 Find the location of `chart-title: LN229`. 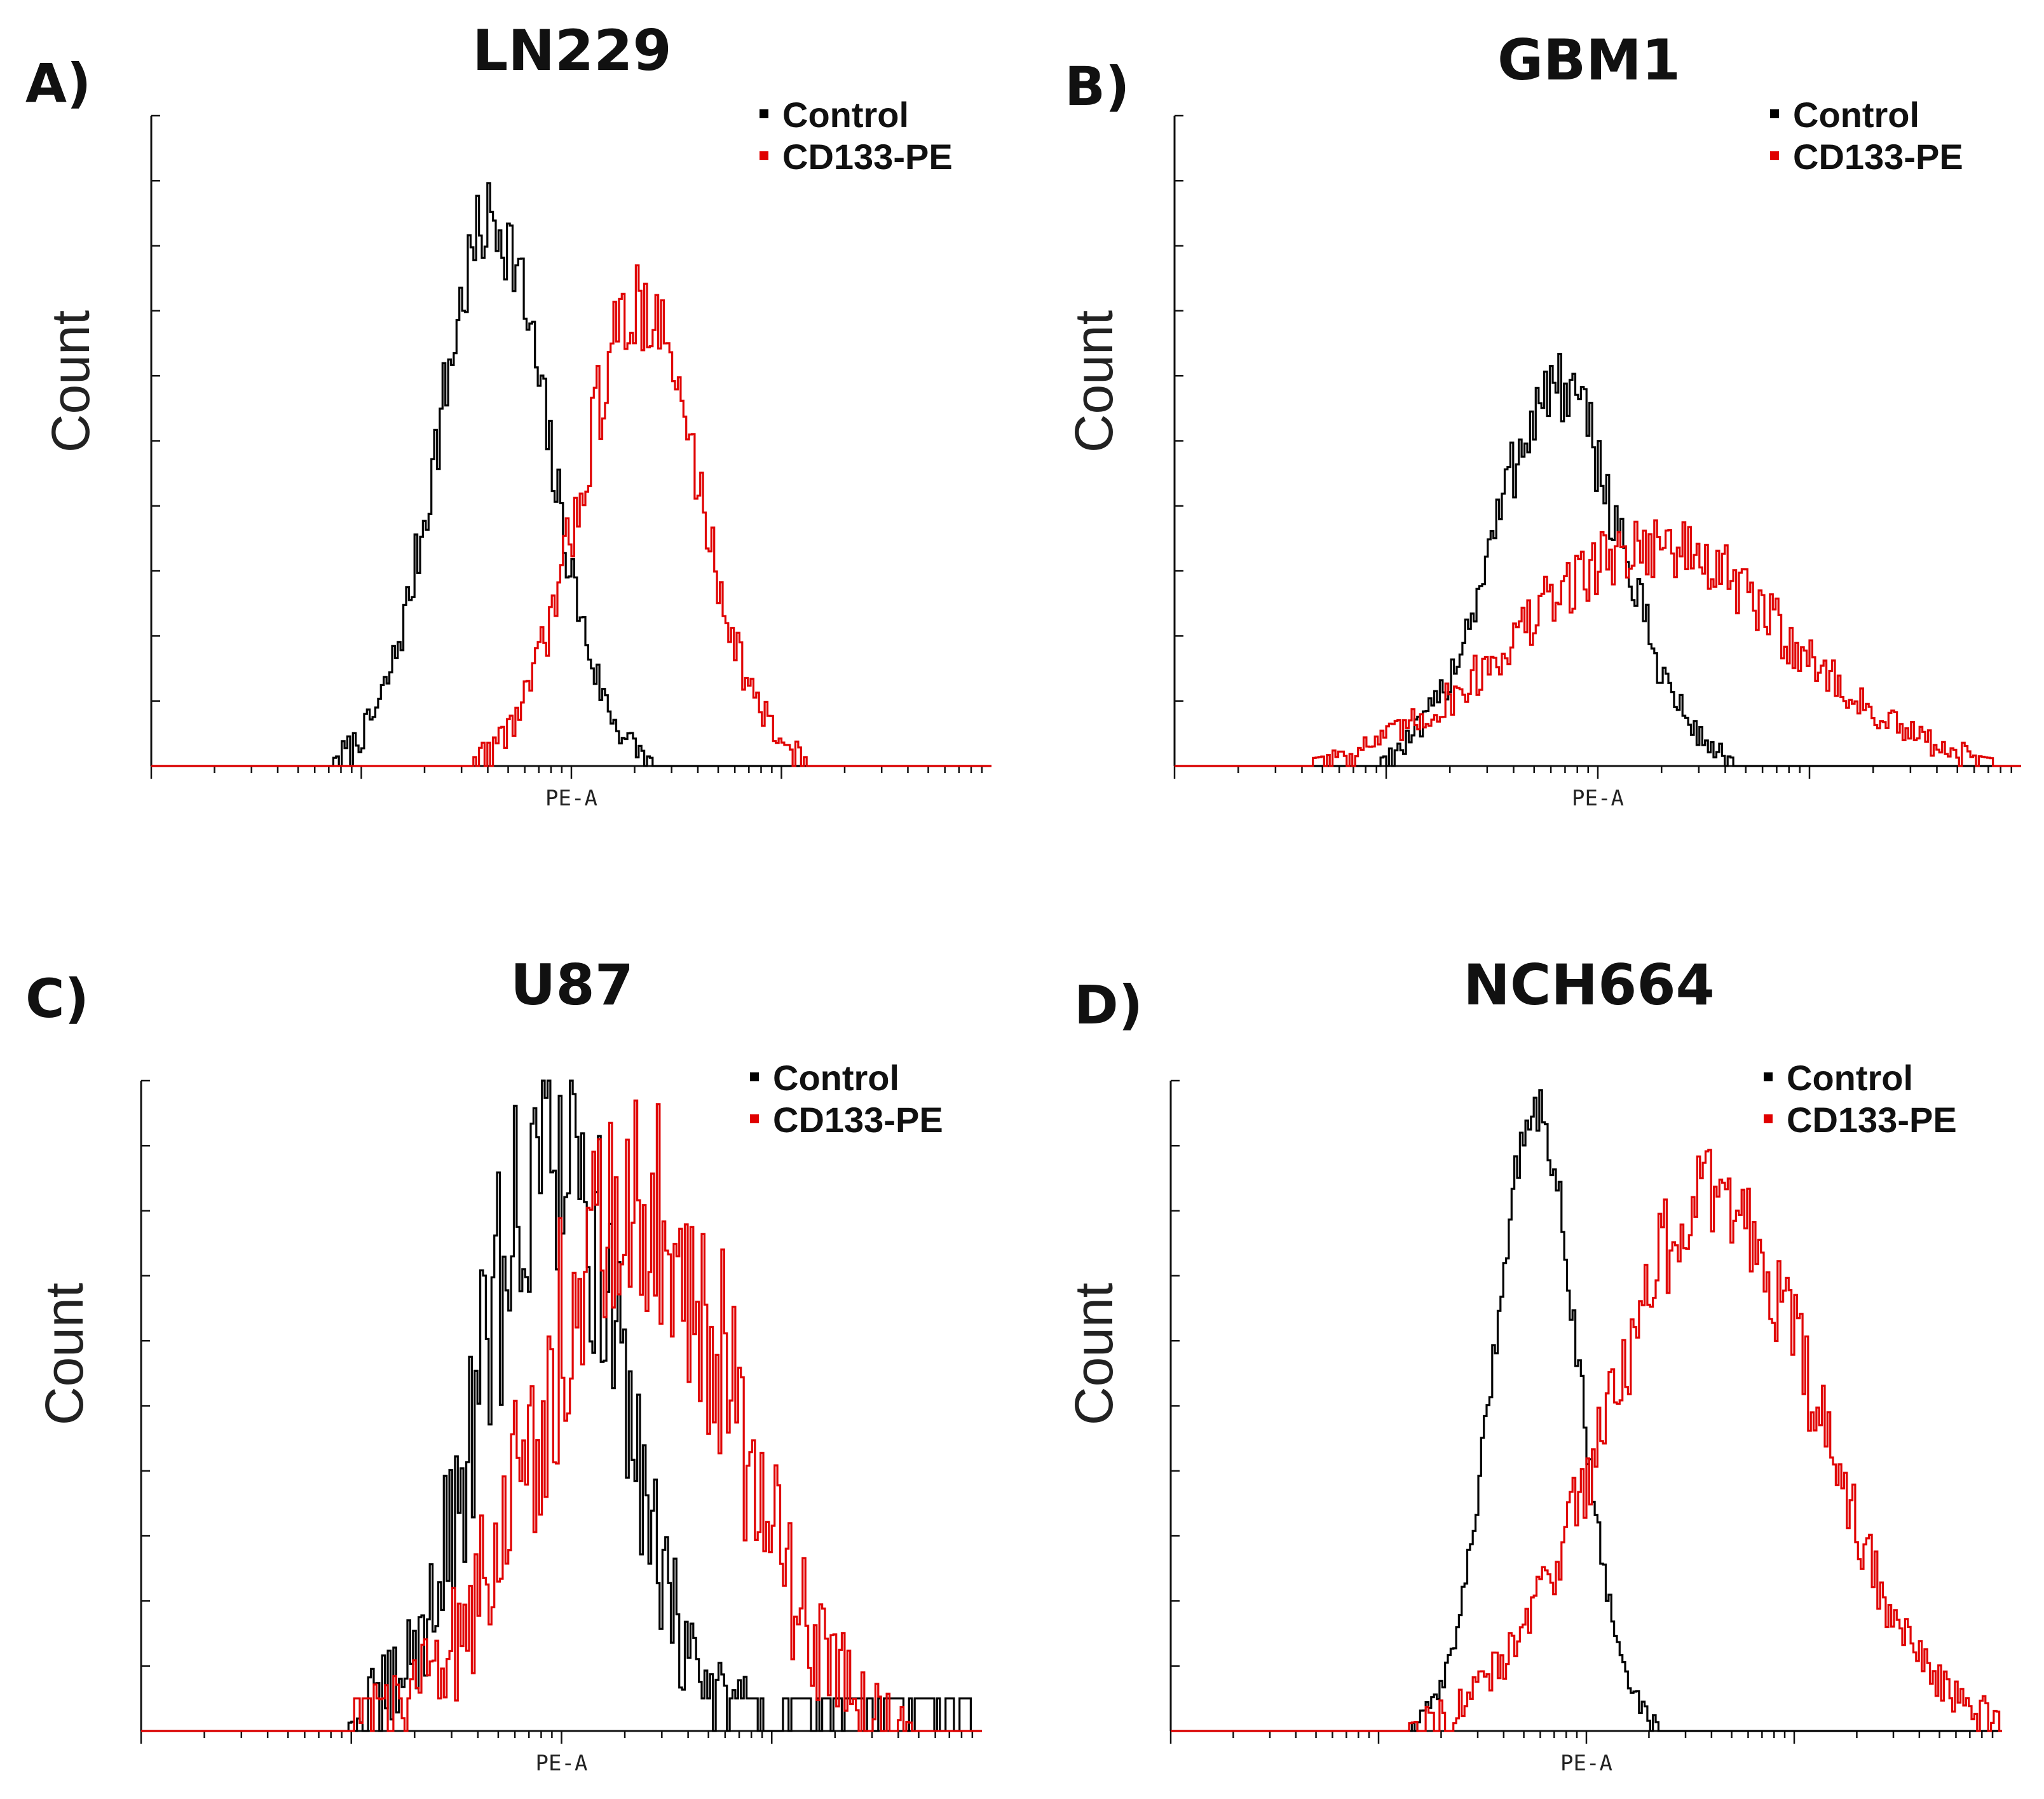

chart-title: LN229 is located at coordinates (571, 50).